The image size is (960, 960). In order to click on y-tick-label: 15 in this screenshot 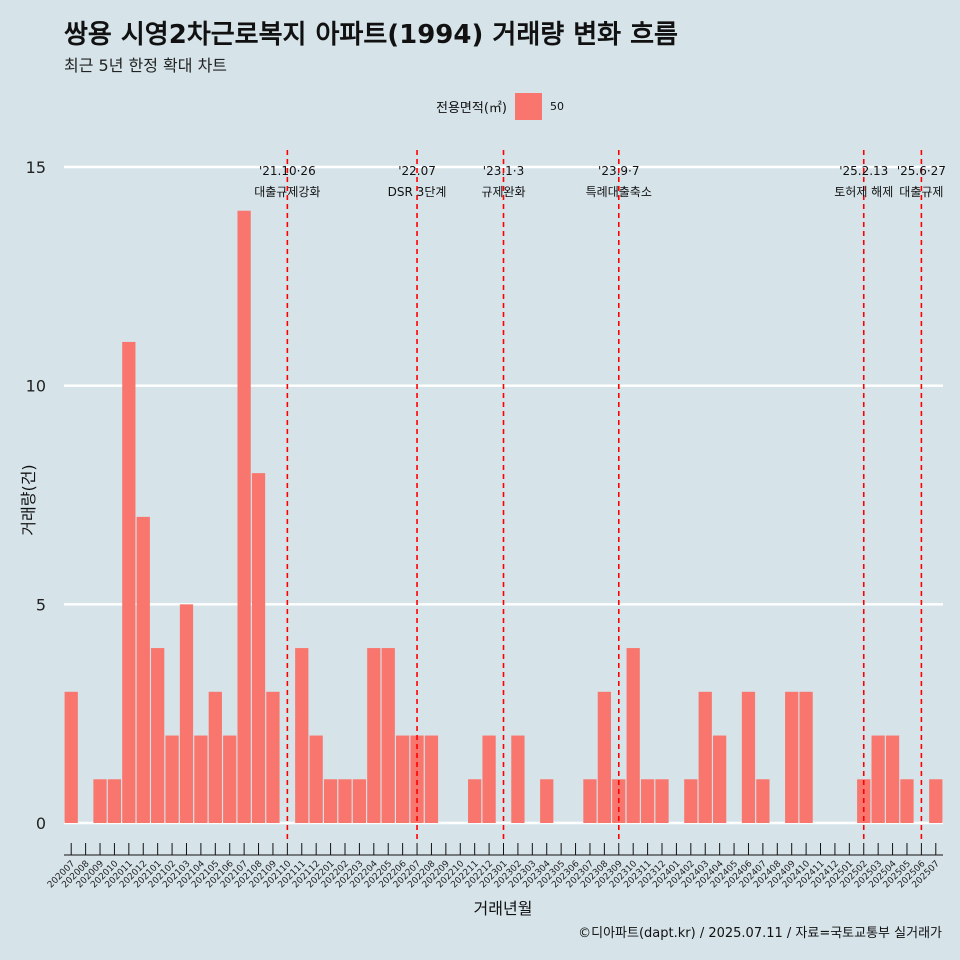, I will do `click(36, 167)`.